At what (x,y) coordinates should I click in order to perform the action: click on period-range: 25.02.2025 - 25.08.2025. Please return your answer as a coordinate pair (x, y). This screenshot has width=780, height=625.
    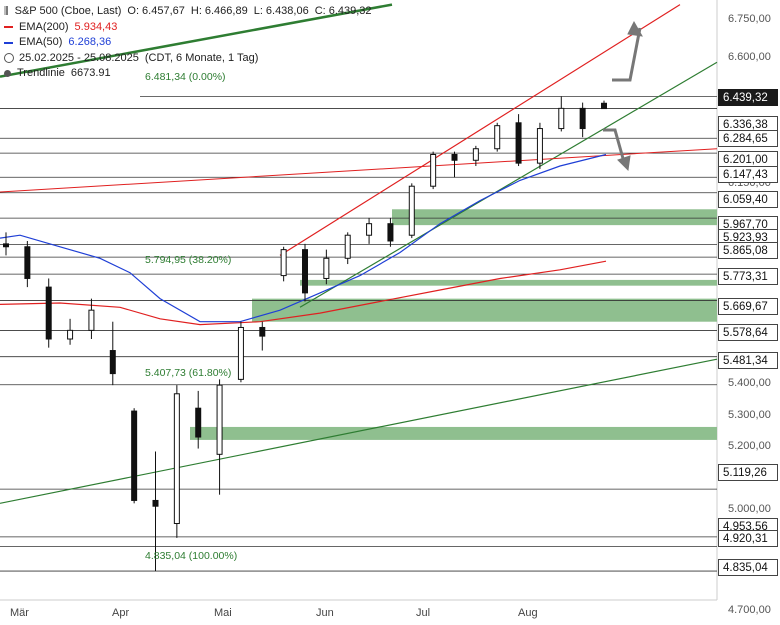
    Looking at the image, I should click on (79, 57).